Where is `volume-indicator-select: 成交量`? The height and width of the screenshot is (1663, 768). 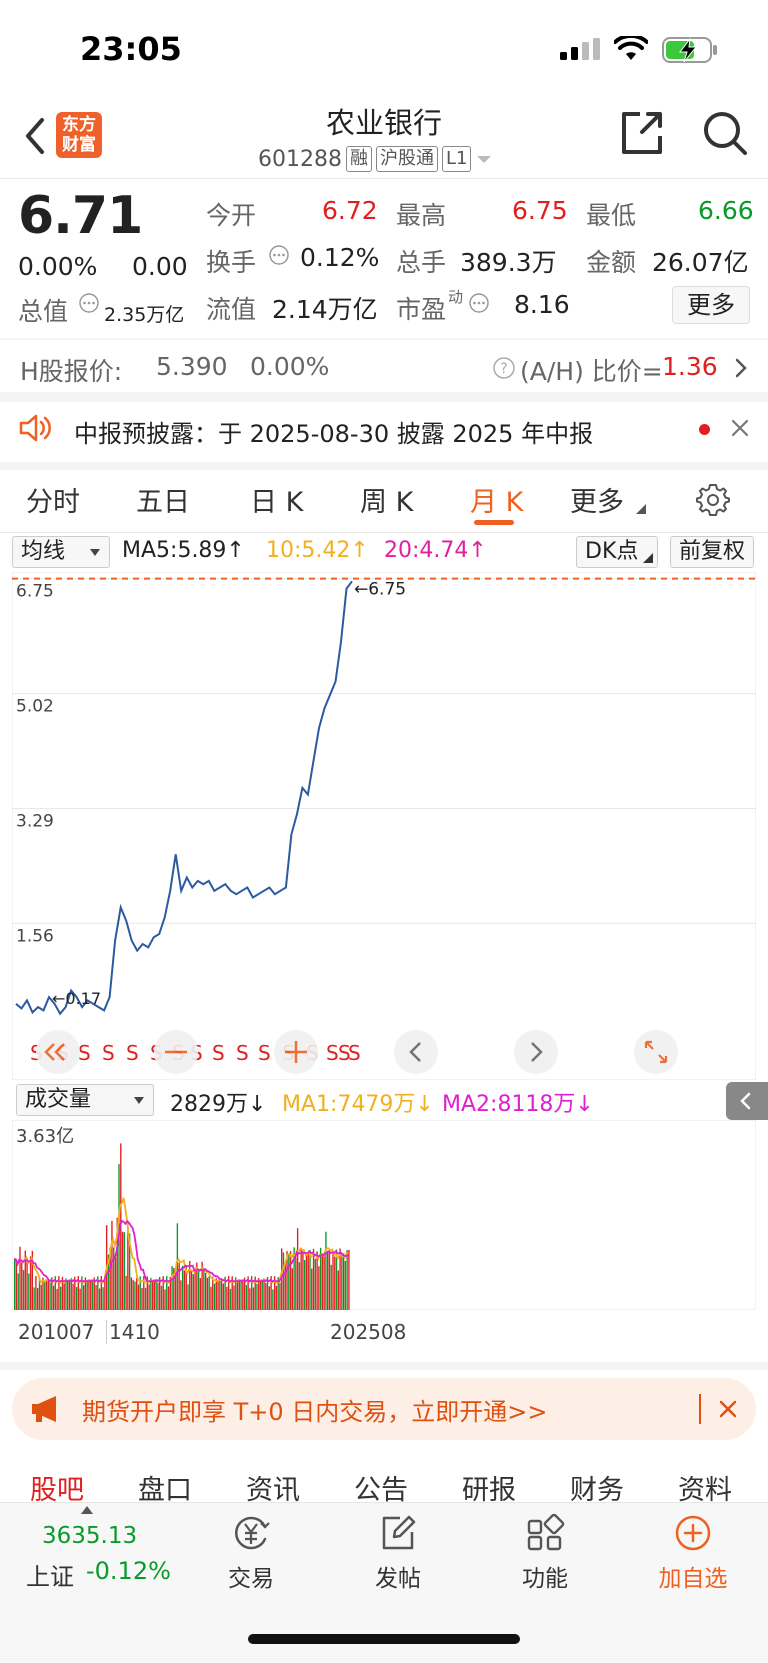 volume-indicator-select: 成交量 is located at coordinates (85, 1100).